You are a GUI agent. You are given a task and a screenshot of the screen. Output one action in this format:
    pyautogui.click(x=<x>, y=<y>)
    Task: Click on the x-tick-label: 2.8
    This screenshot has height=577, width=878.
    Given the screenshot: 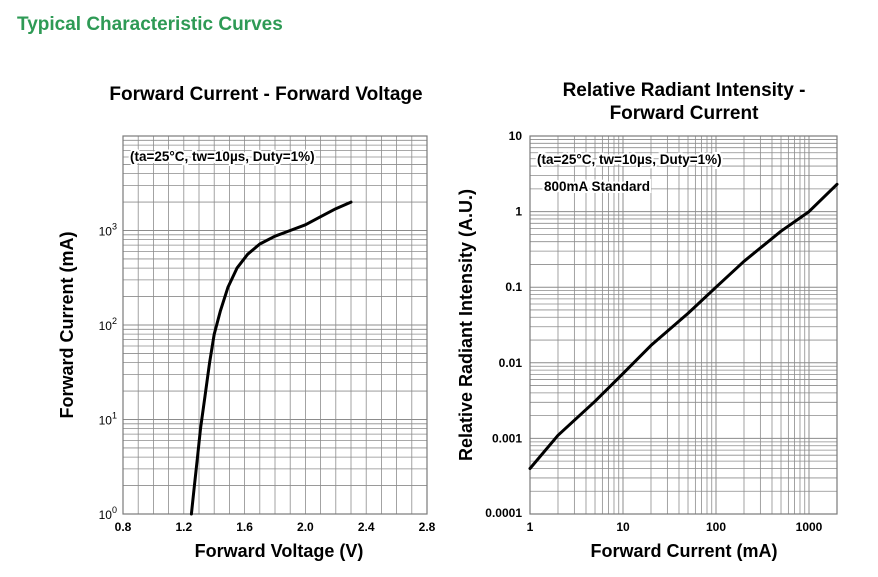 What is the action you would take?
    pyautogui.click(x=427, y=527)
    